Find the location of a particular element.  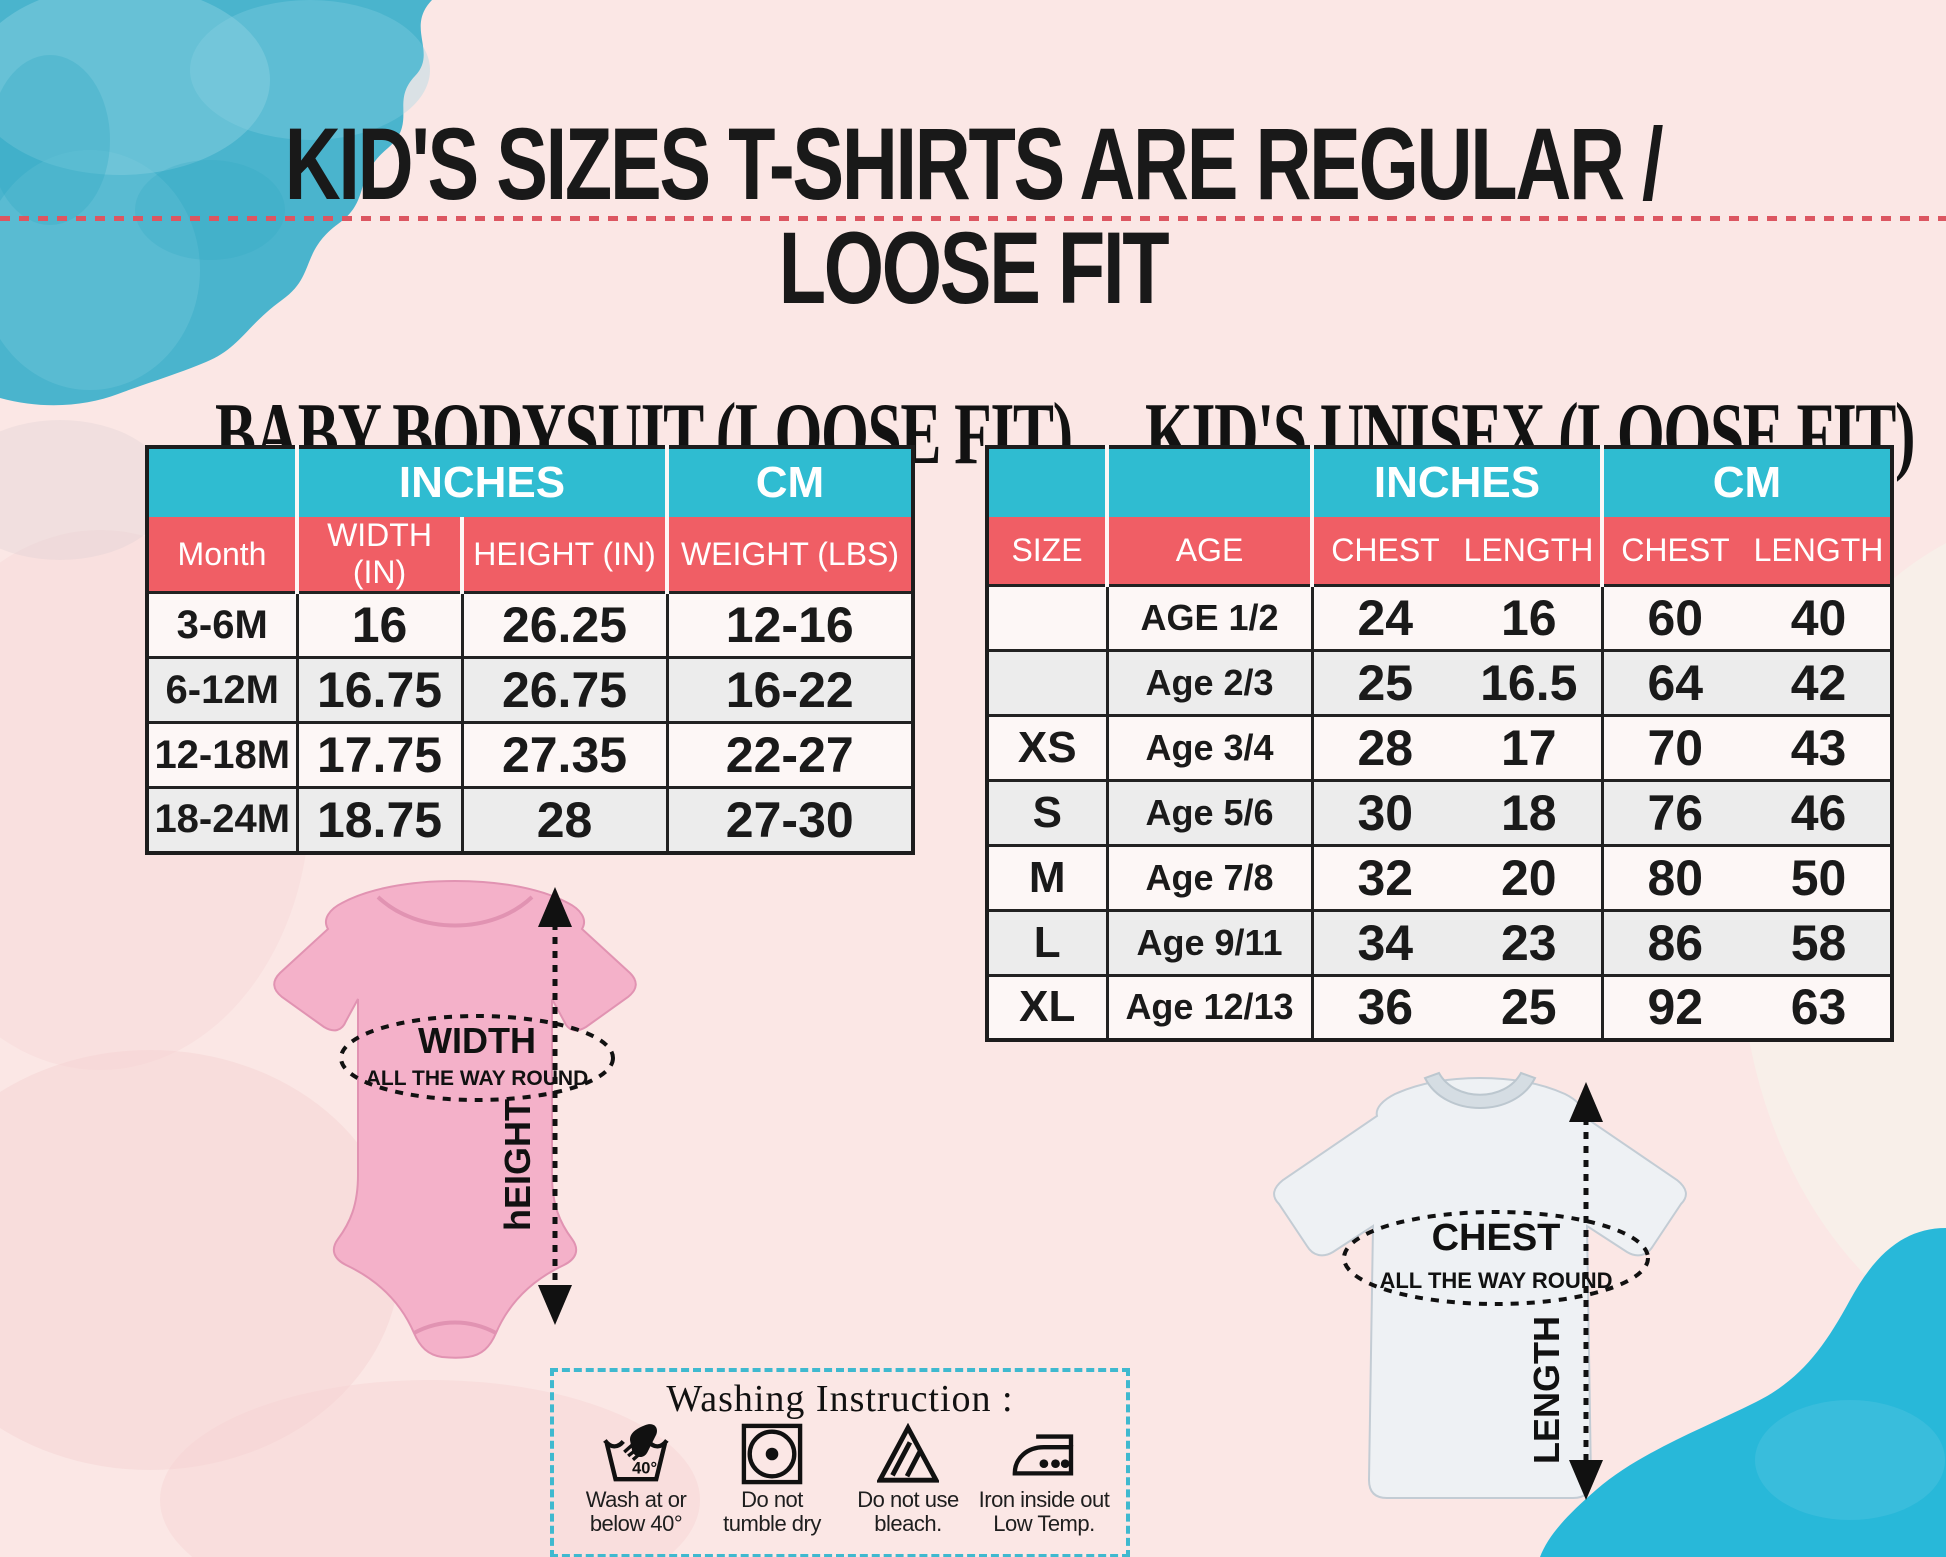

caption-line1: Do not is located at coordinates (772, 1499).